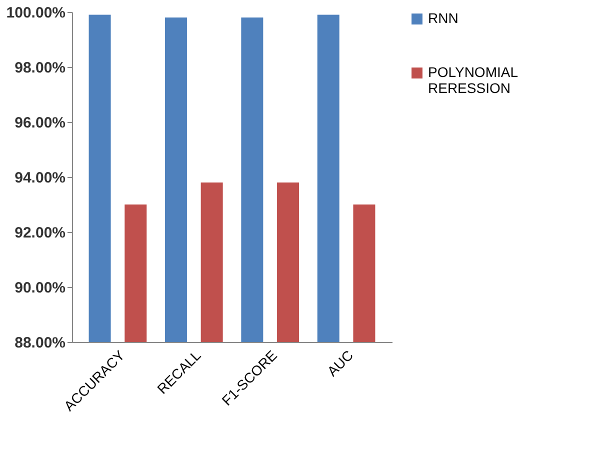  I want to click on legend-label: RNN, so click(443, 18).